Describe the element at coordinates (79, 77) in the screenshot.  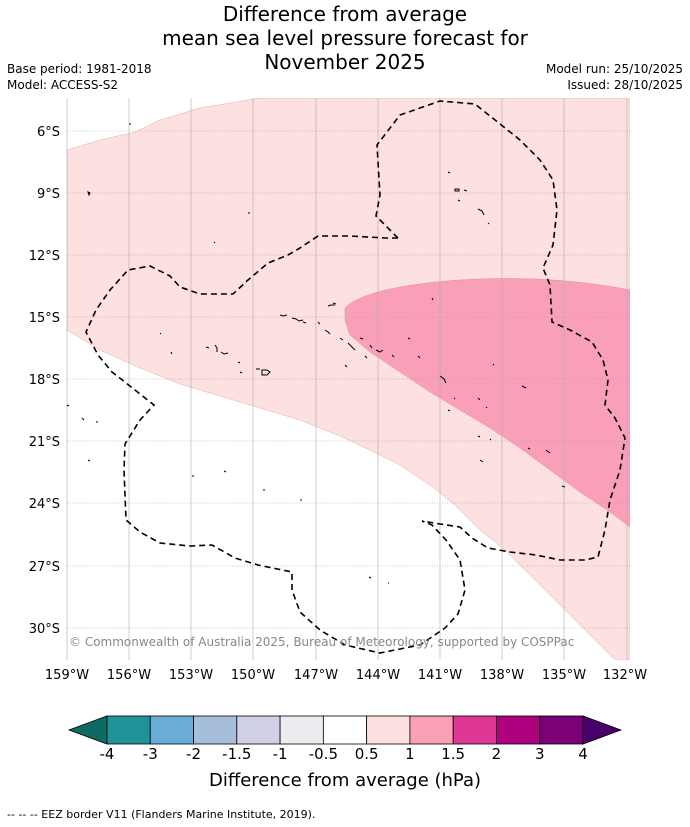
I see `meta-left: Base period: 1981-2018 Model: ACCESS-S2` at that location.